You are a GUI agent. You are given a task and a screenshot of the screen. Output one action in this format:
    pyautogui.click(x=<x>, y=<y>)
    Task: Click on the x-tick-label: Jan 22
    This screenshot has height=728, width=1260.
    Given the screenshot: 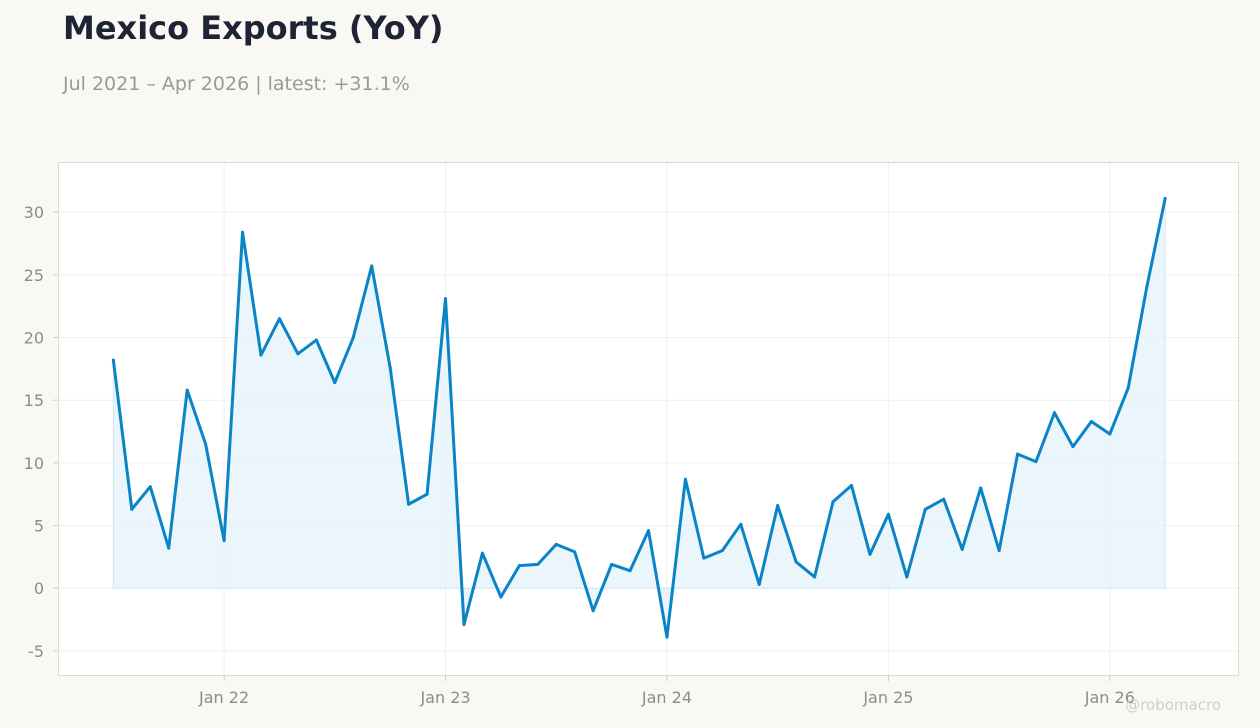 What is the action you would take?
    pyautogui.click(x=223, y=697)
    